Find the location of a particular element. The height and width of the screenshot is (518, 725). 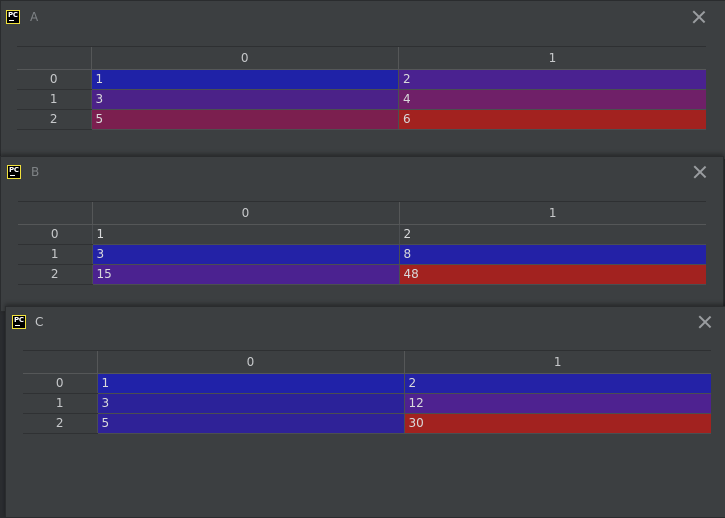

window-title: A is located at coordinates (34, 17).